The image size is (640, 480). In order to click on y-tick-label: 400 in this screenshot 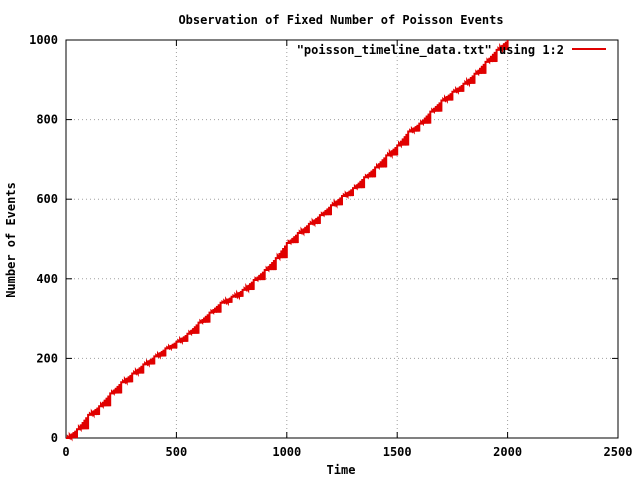, I will do `click(47, 279)`.